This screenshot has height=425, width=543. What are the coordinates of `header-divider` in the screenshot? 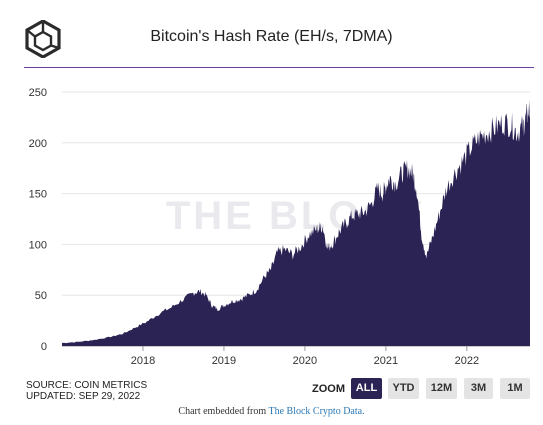 It's located at (279, 67).